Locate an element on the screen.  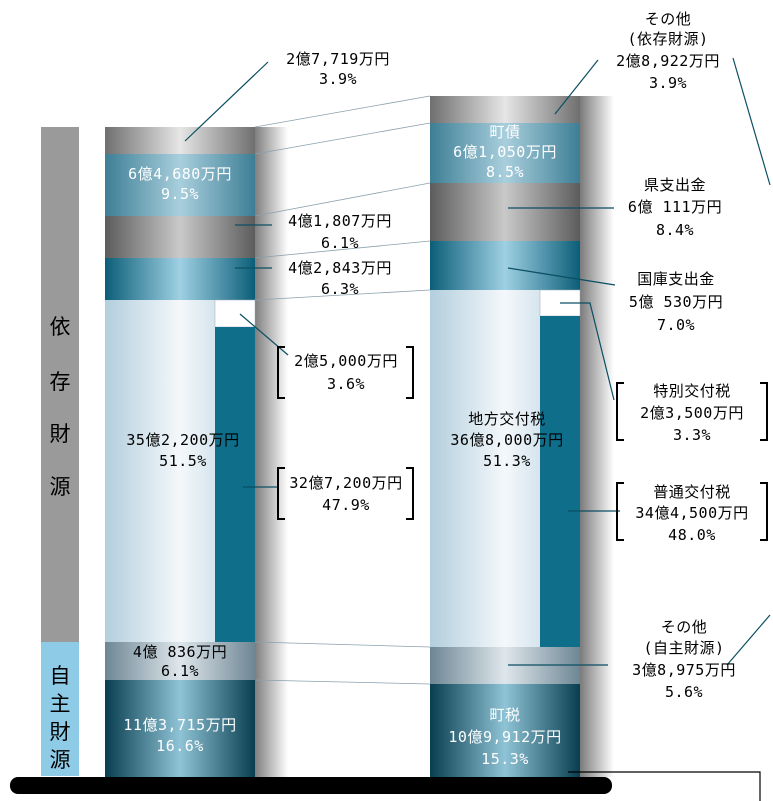
col1-allocation-tax-amount: 35億2,200万円 is located at coordinates (182, 440).